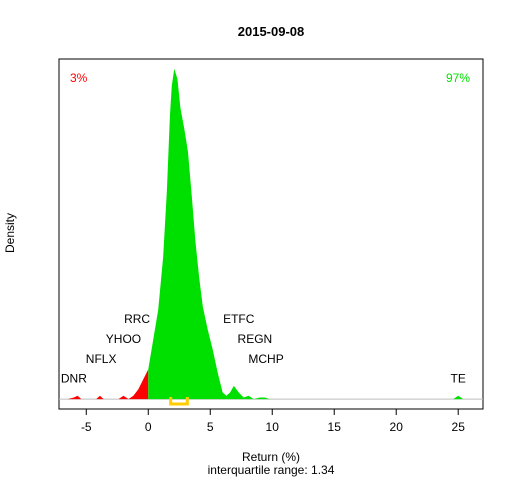 The width and height of the screenshot is (512, 480). Describe the element at coordinates (459, 427) in the screenshot. I see `x-tick-label: 25` at that location.